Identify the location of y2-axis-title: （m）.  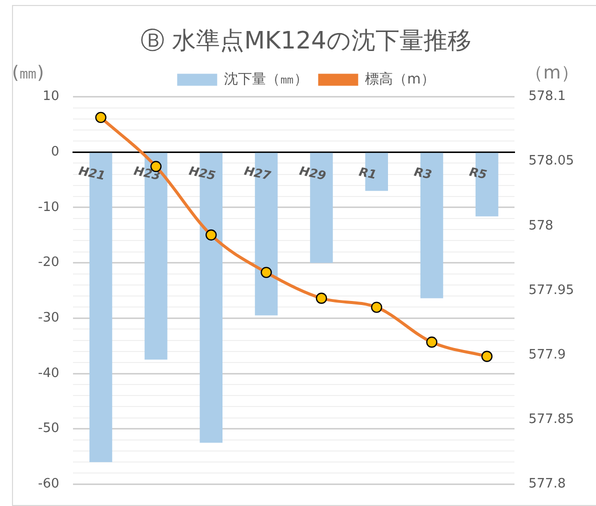
(552, 73).